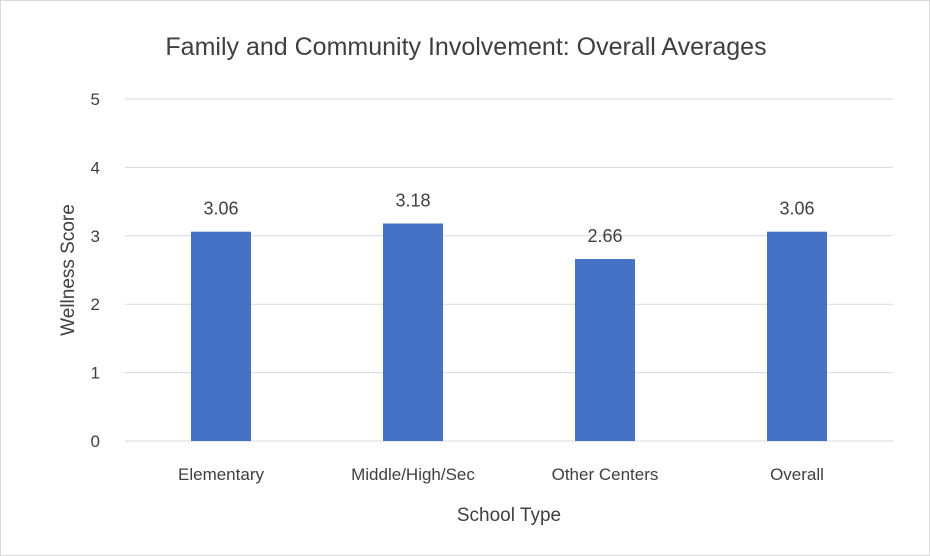 The height and width of the screenshot is (556, 930). Describe the element at coordinates (413, 474) in the screenshot. I see `x-tick-label: Middle/High/Sec` at that location.